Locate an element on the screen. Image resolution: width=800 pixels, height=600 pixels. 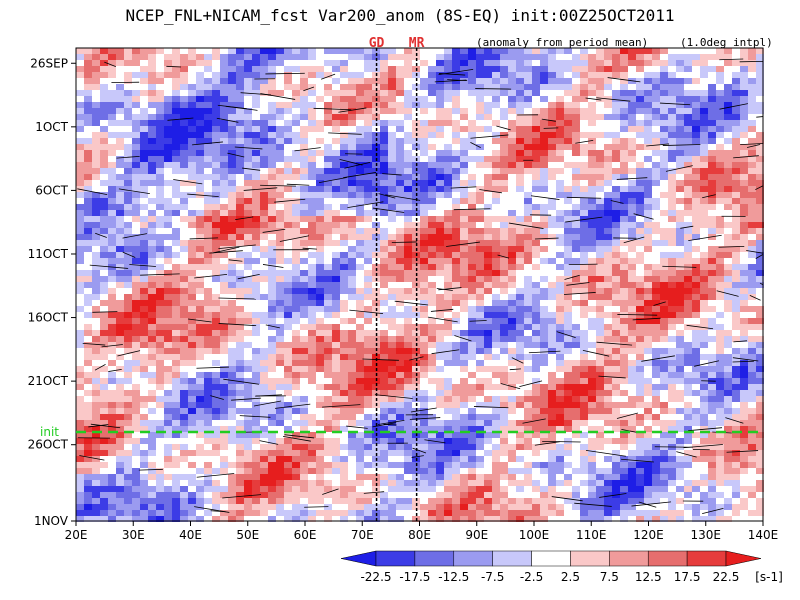
x-tick-label: 30E is located at coordinates (133, 535).